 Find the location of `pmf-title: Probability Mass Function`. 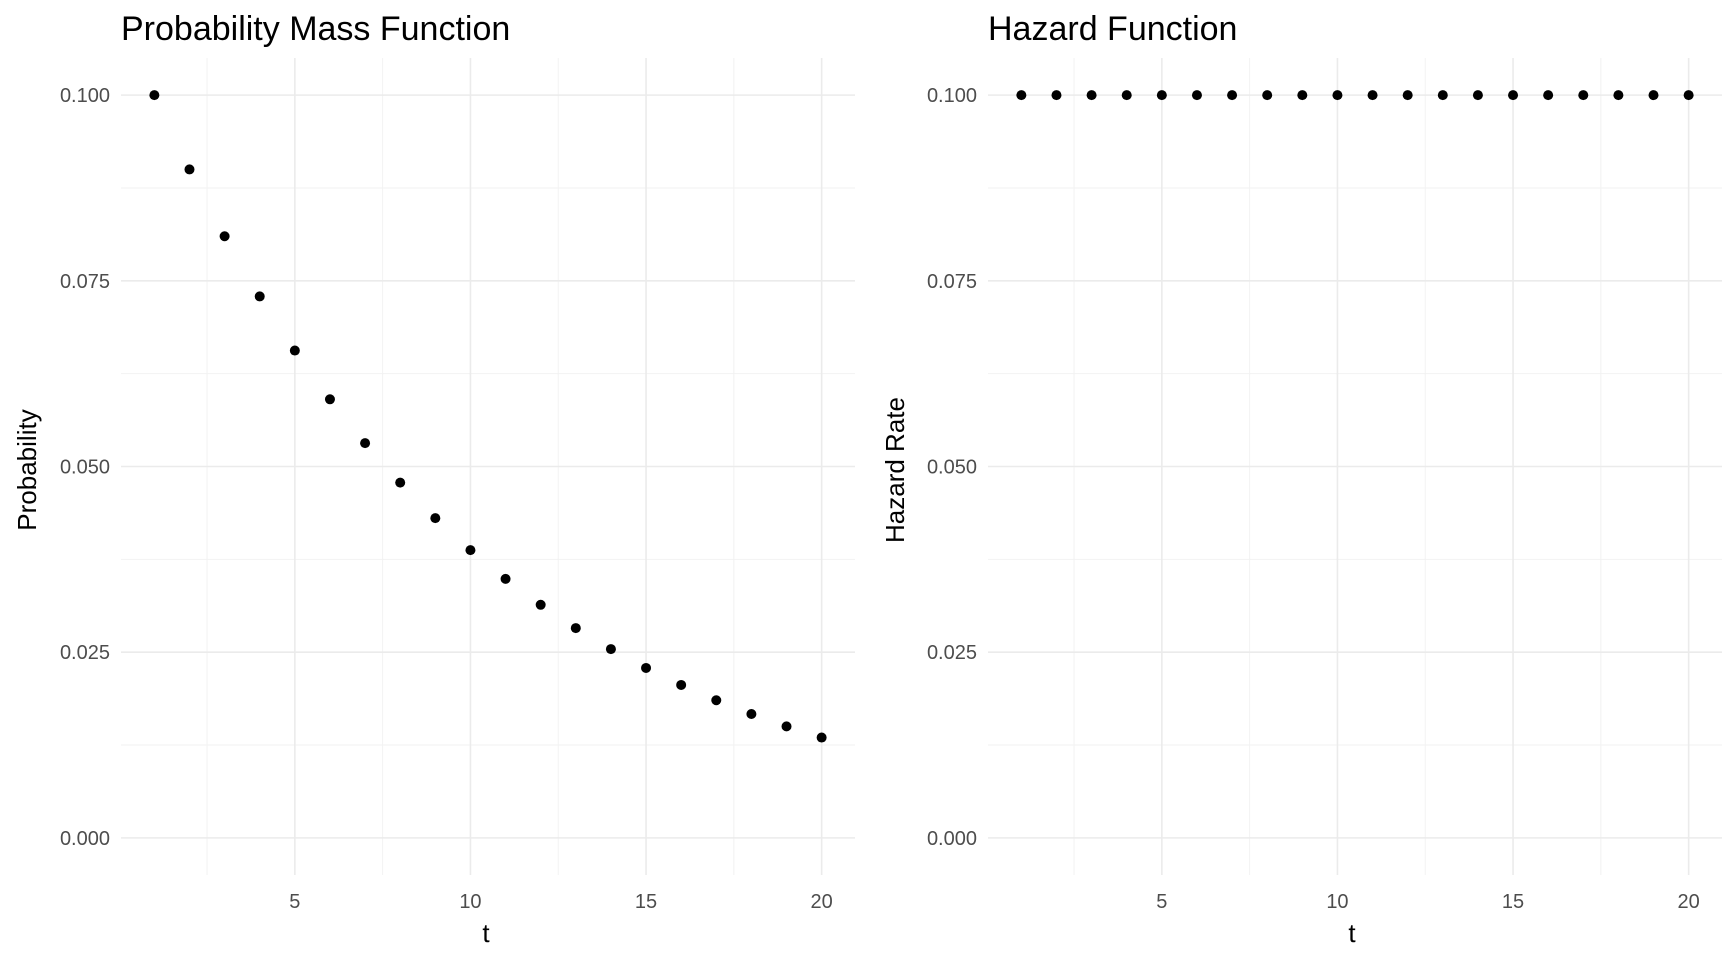

pmf-title: Probability Mass Function is located at coordinates (315, 29).